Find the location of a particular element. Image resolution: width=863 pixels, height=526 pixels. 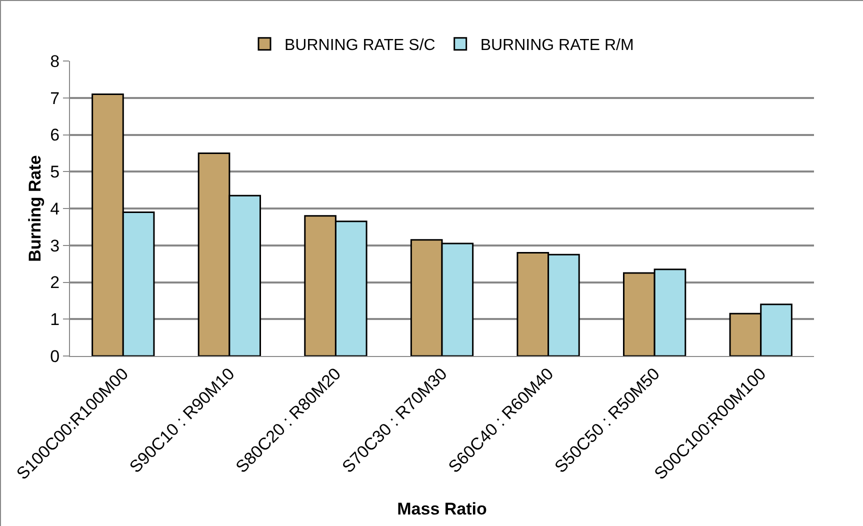

legend-label: BURNING RATE S/C is located at coordinates (360, 45).